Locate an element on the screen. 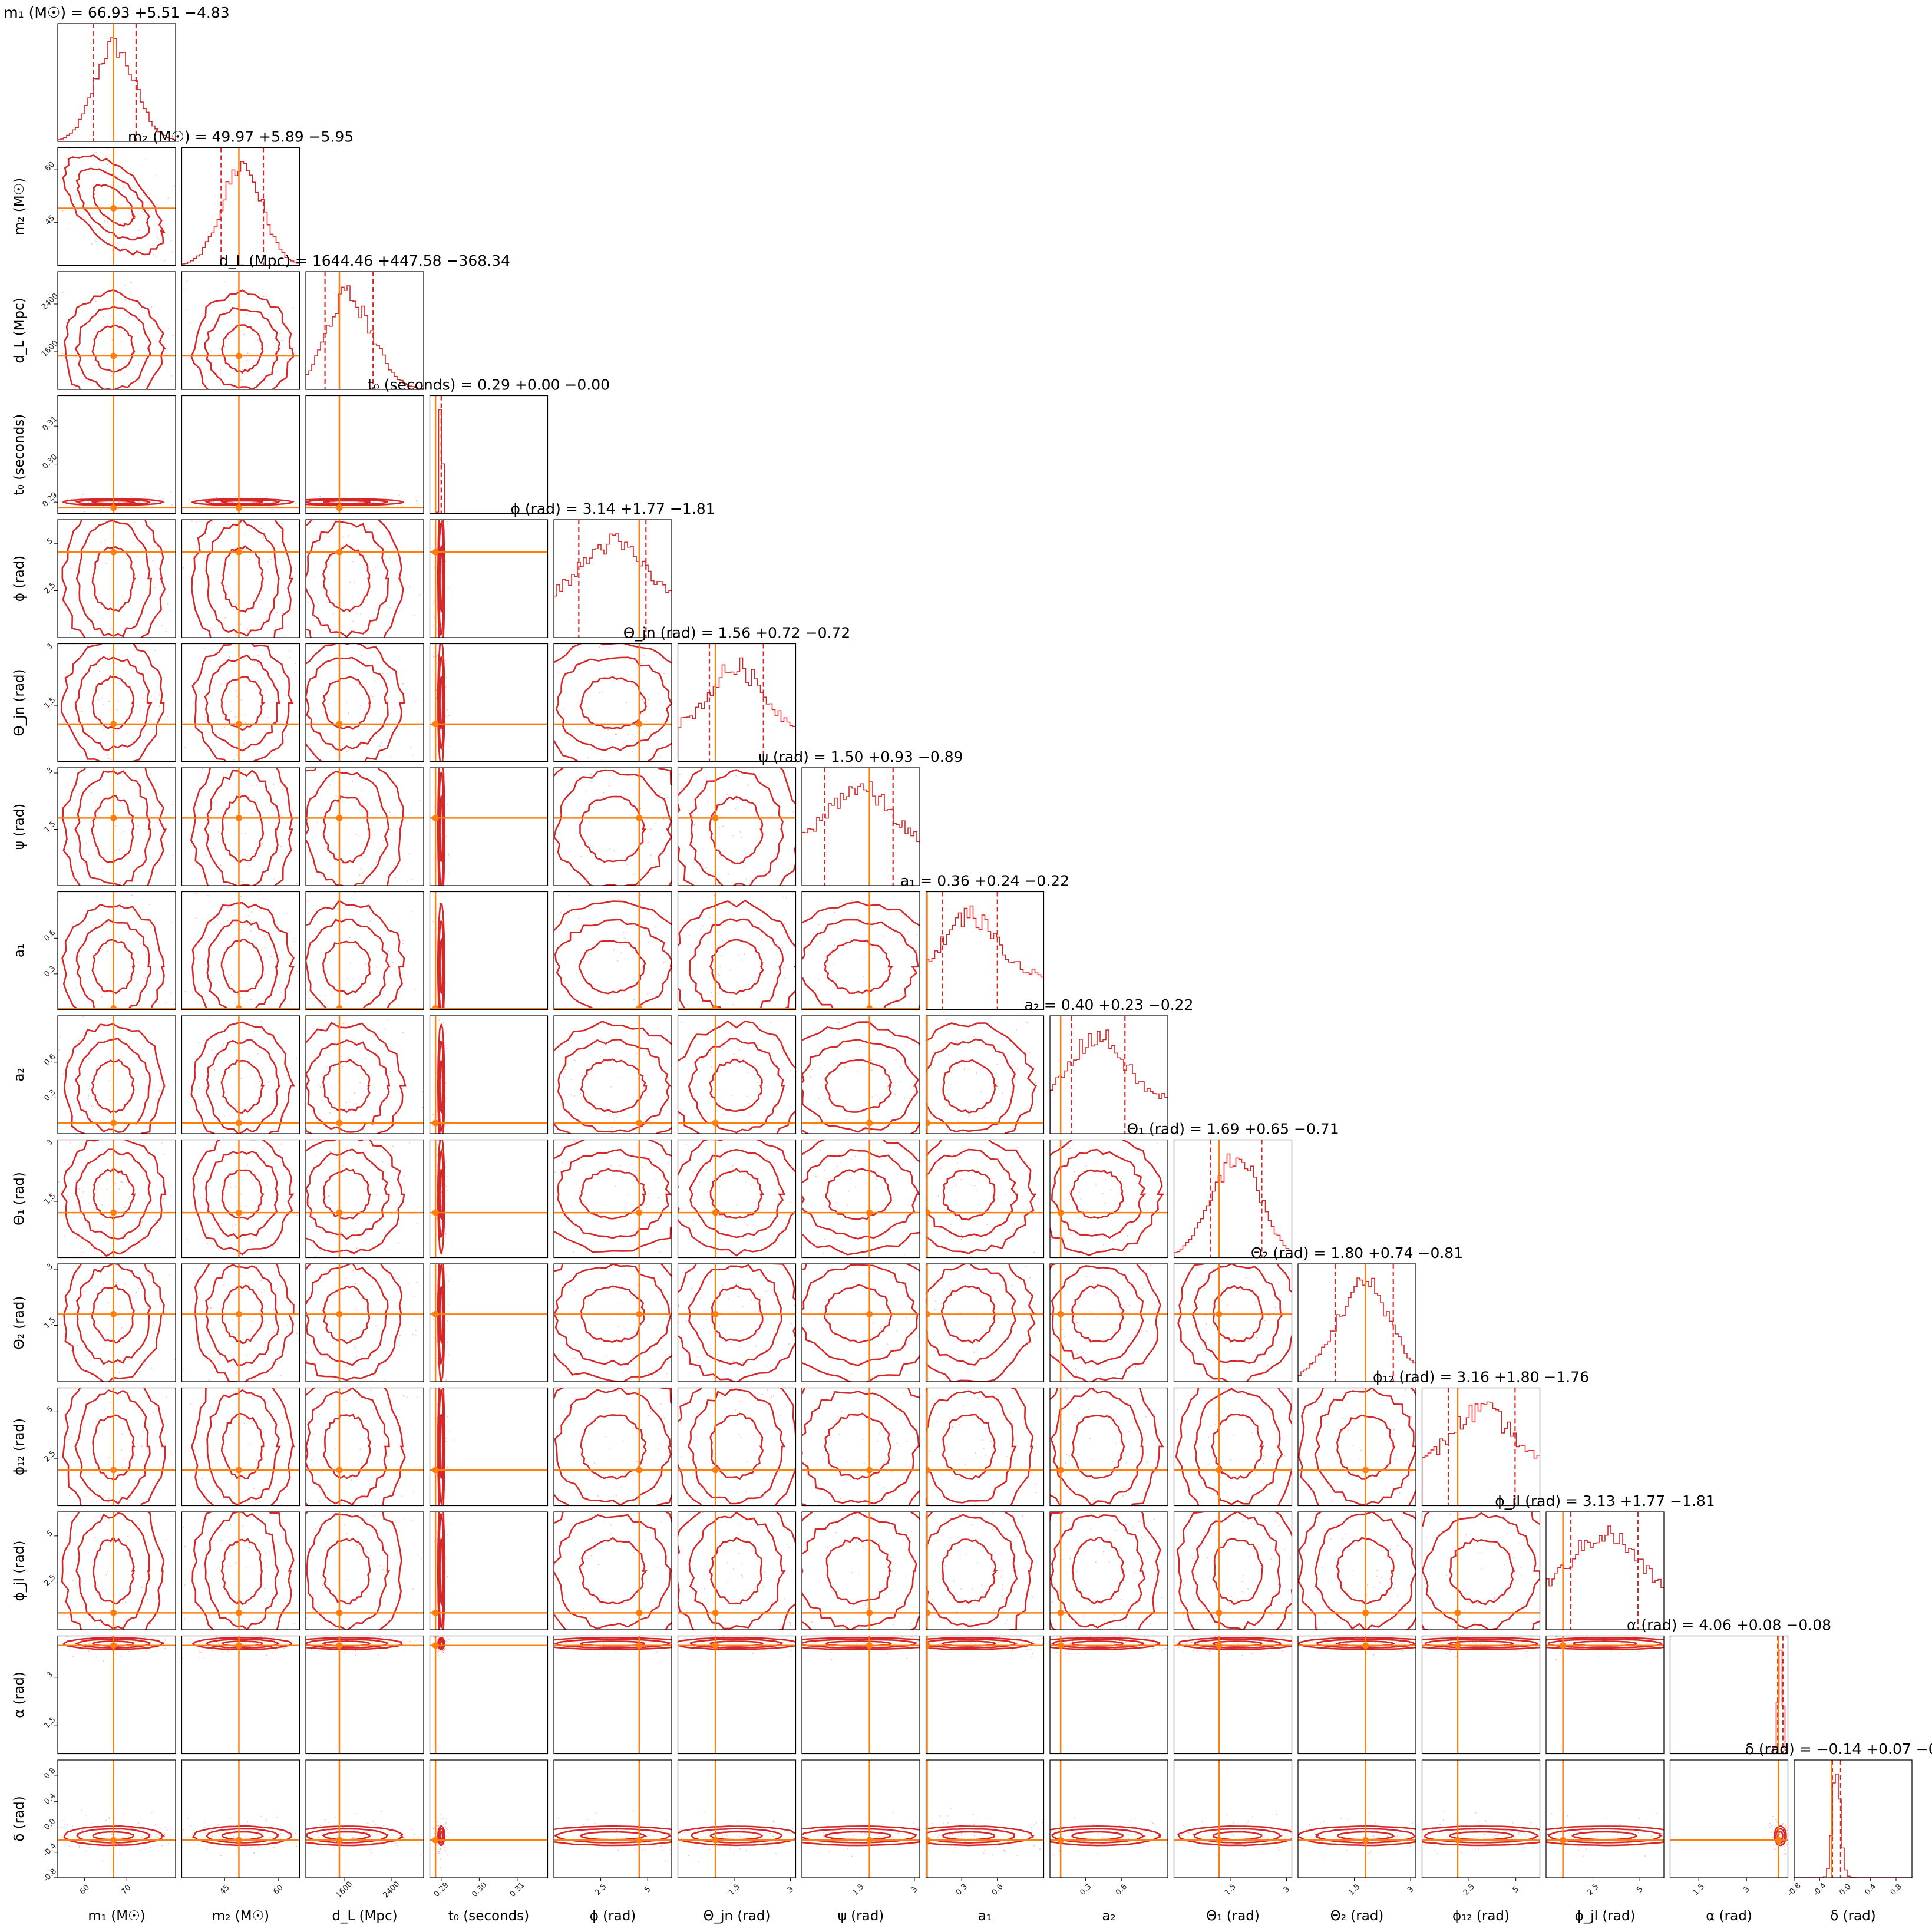 The image size is (1932, 1932). hist-psi: ψ (rad) = 1.50 +0.93 −0.89 is located at coordinates (861, 817).